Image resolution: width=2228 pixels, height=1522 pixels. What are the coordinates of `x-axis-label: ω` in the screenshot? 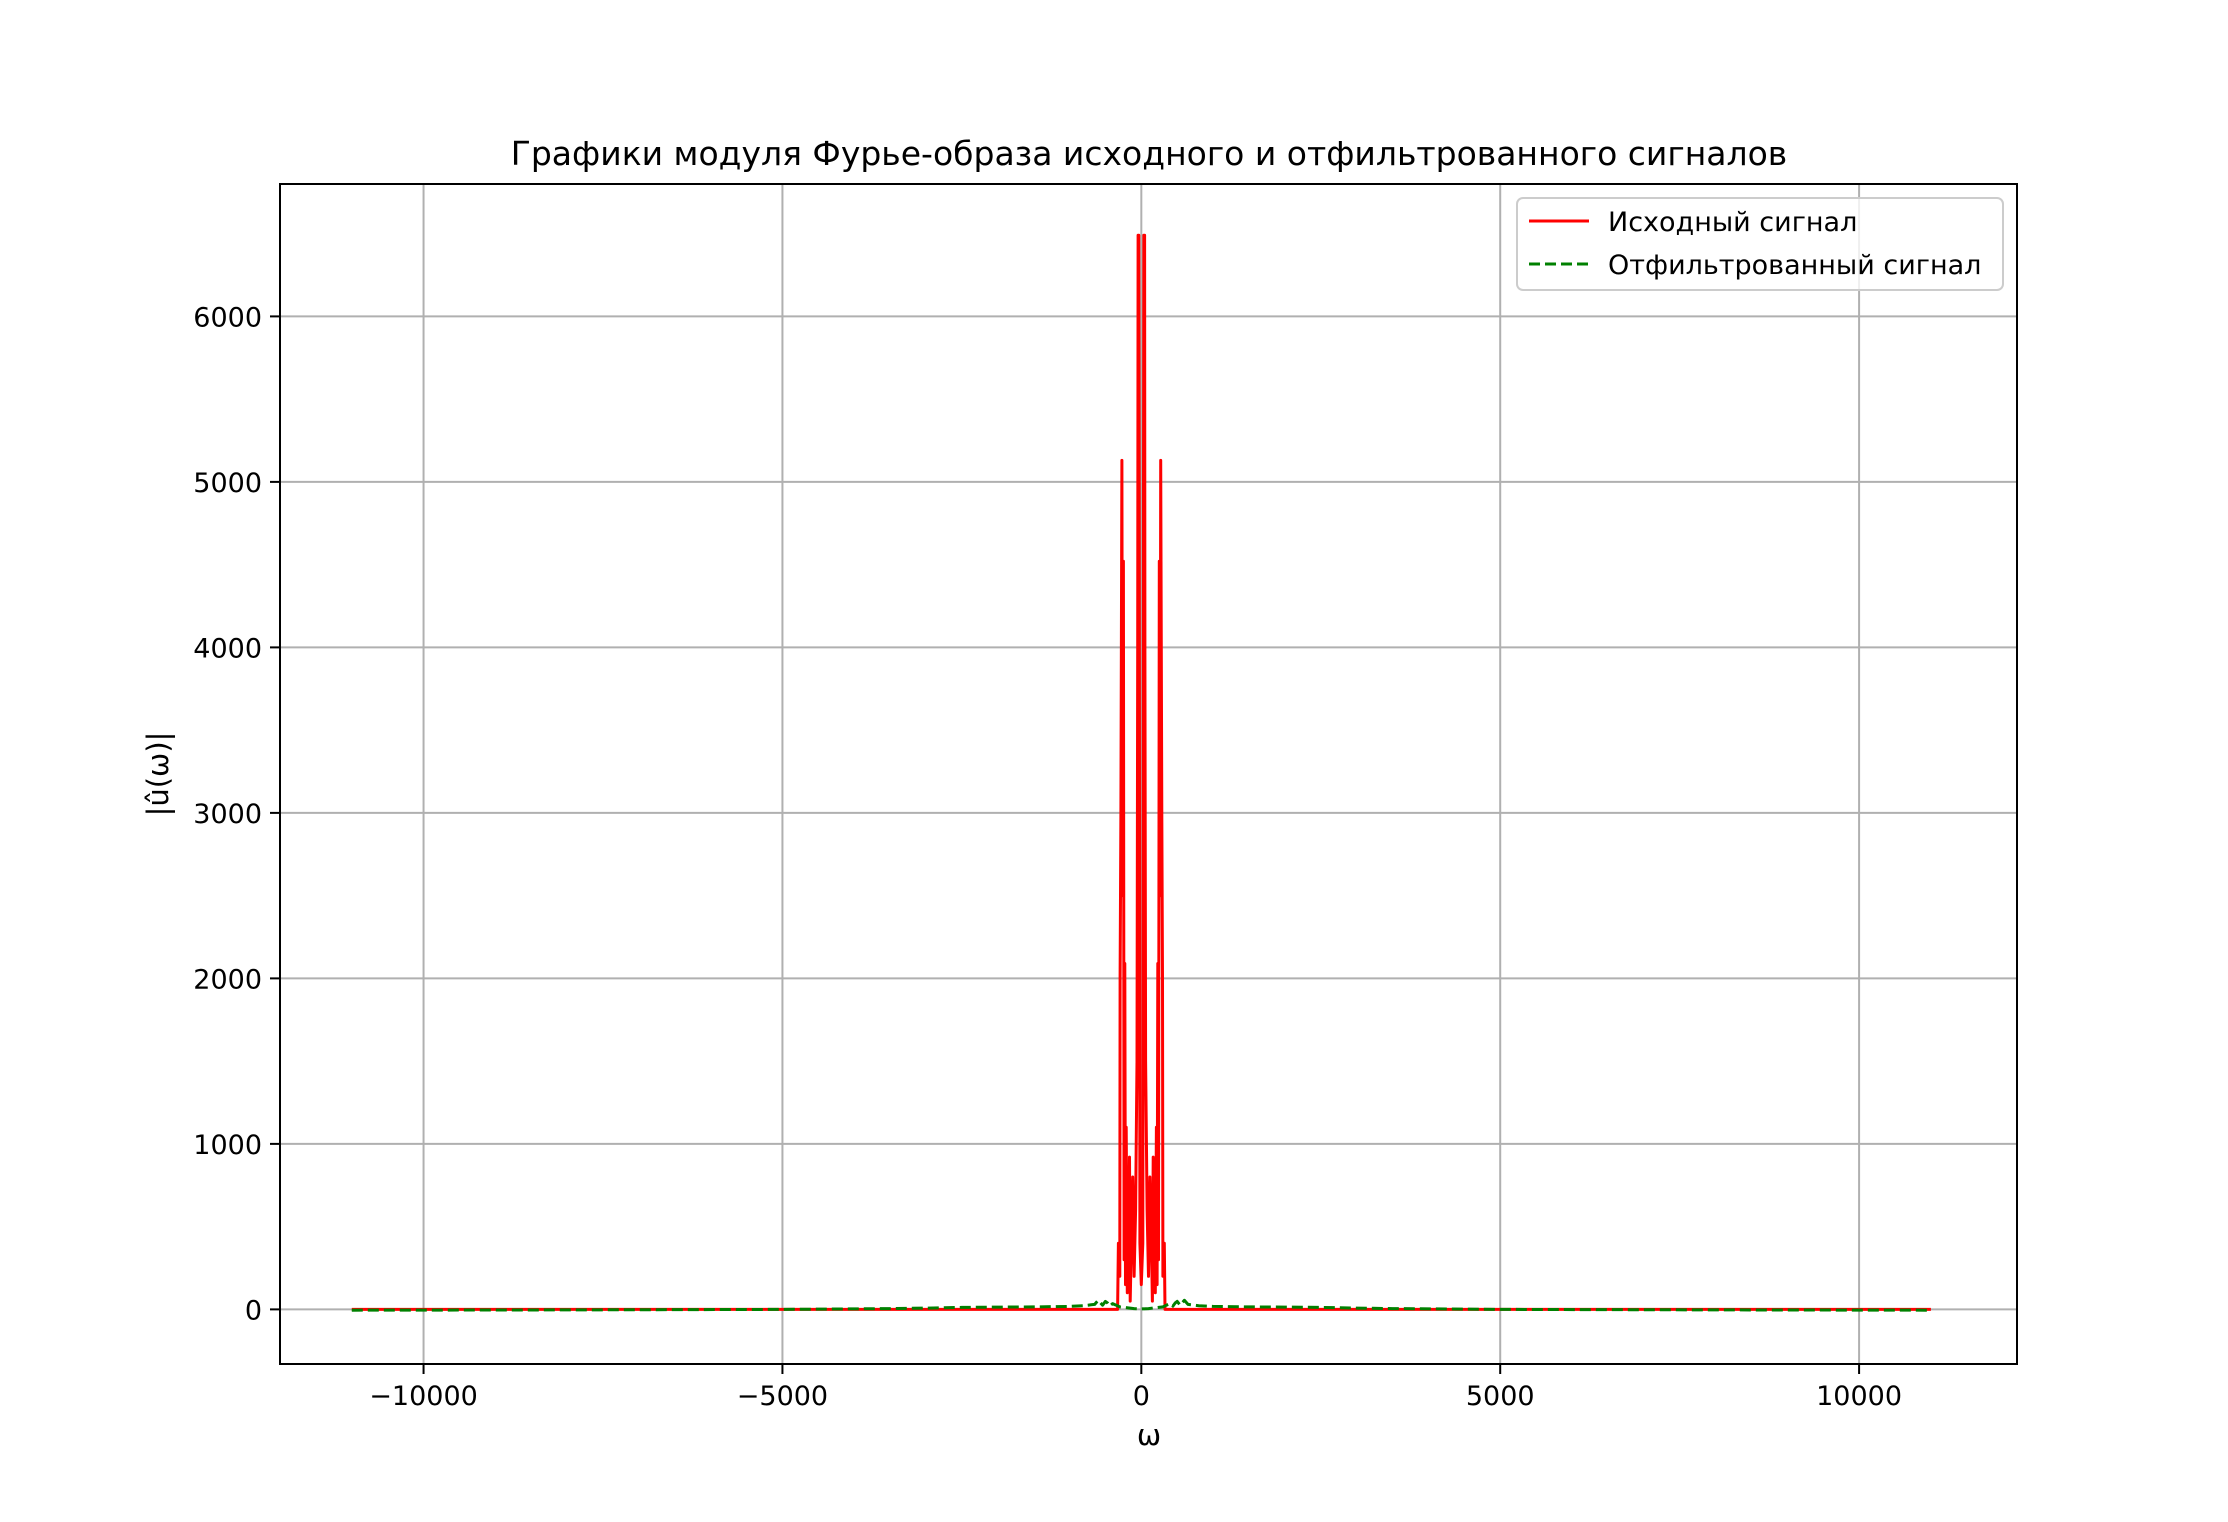 It's located at (1149, 1435).